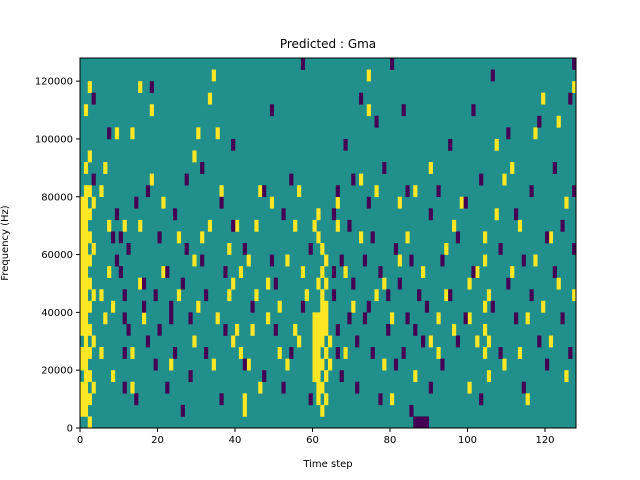 The image size is (640, 480). I want to click on y-axis: 0 20000 40000 60000 80000 100000 120000, so click(57, 256).